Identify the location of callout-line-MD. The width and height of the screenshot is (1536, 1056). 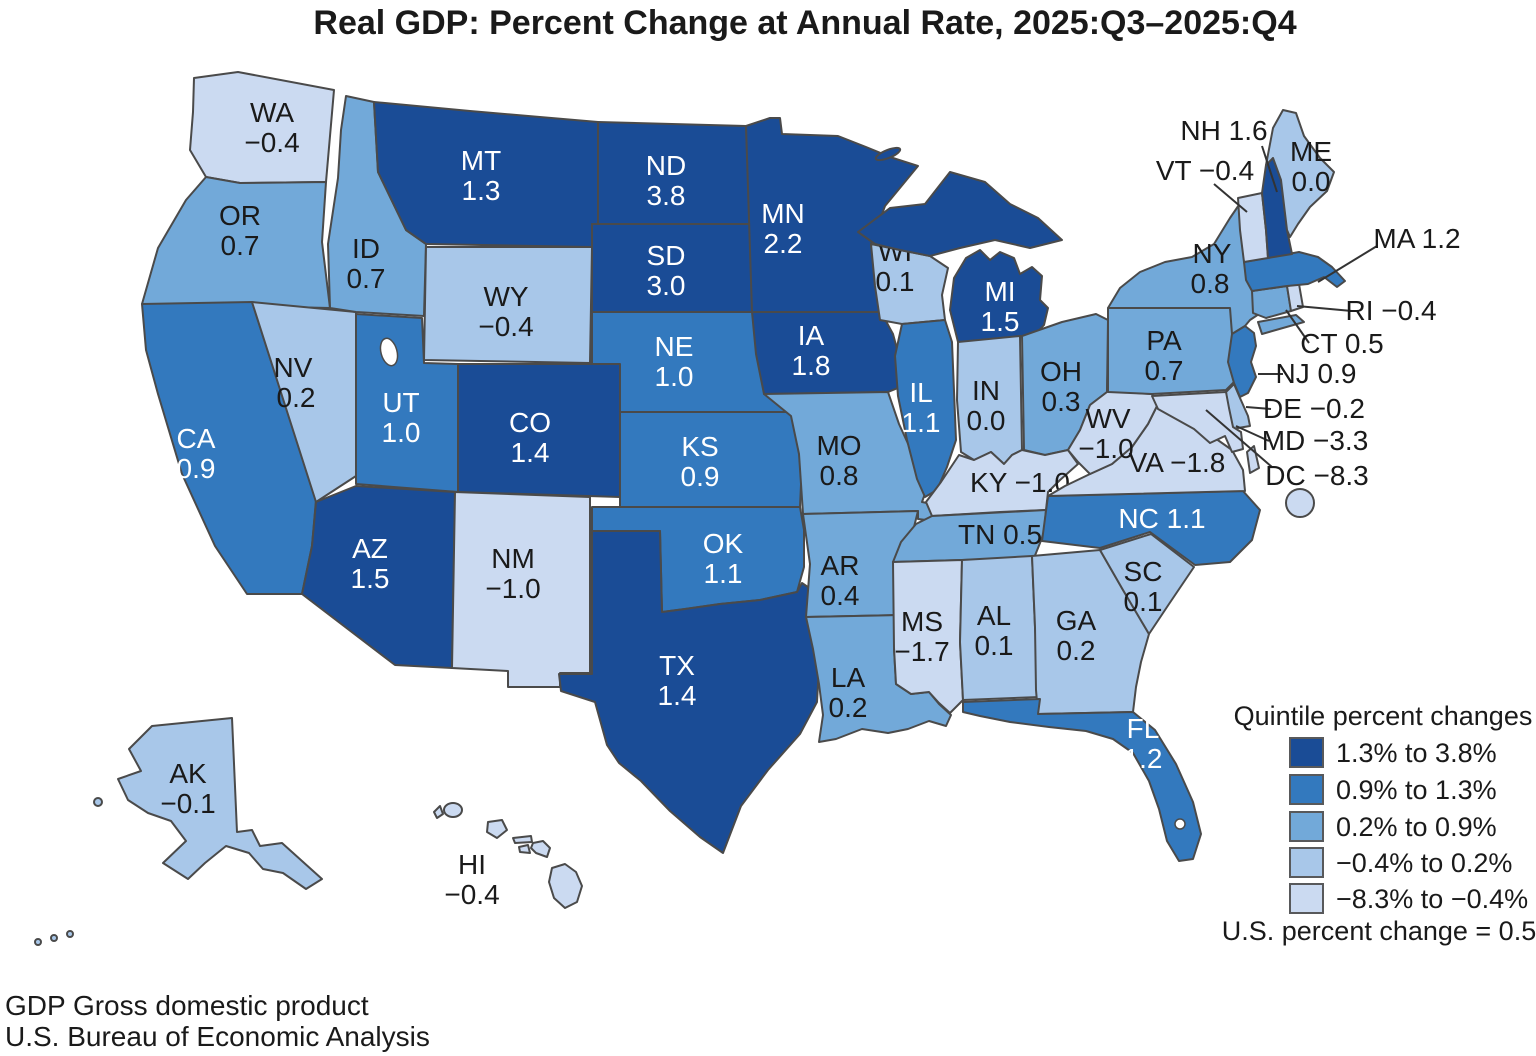
(1252, 433).